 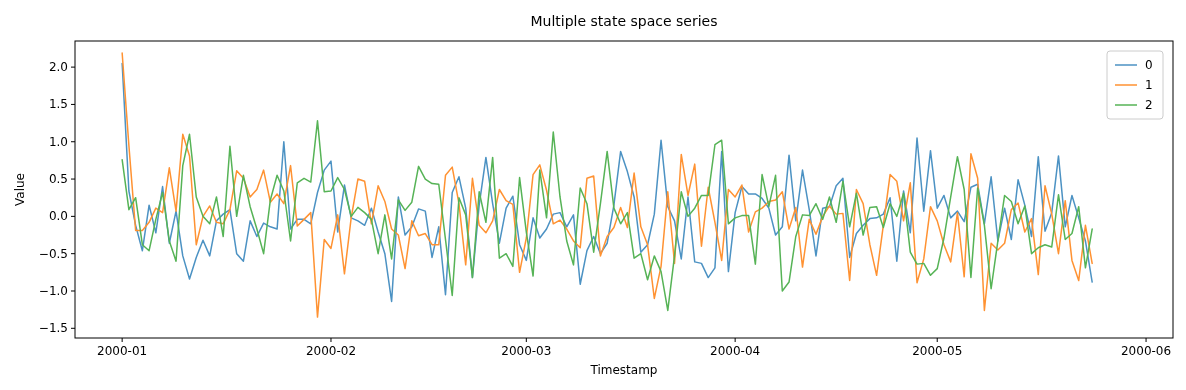 I want to click on y-tick-label: −0.5, so click(x=53, y=253).